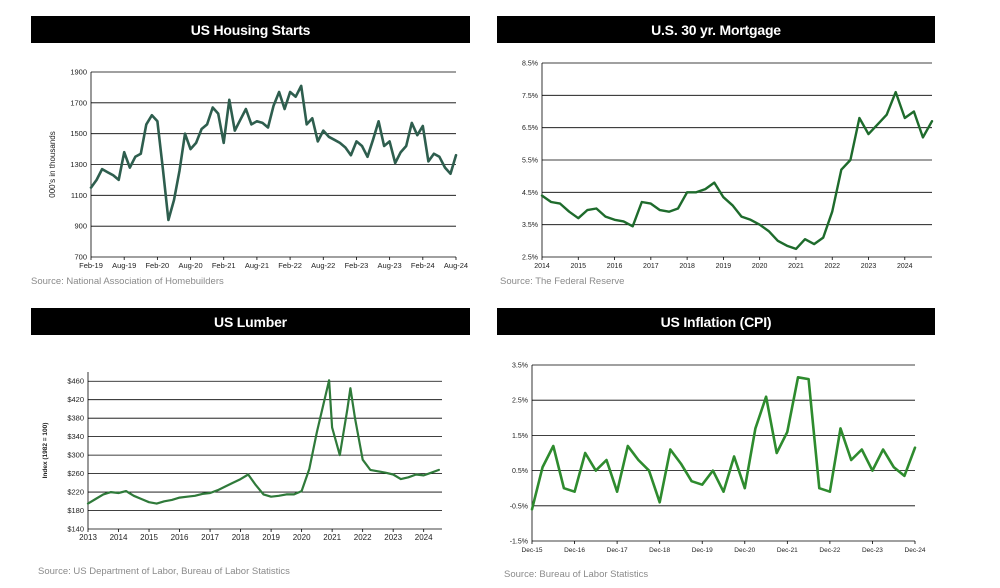 The width and height of the screenshot is (1000, 588). Describe the element at coordinates (716, 29) in the screenshot. I see `chart-title-mortgage: U.S. 30 yr. Mortgage` at that location.